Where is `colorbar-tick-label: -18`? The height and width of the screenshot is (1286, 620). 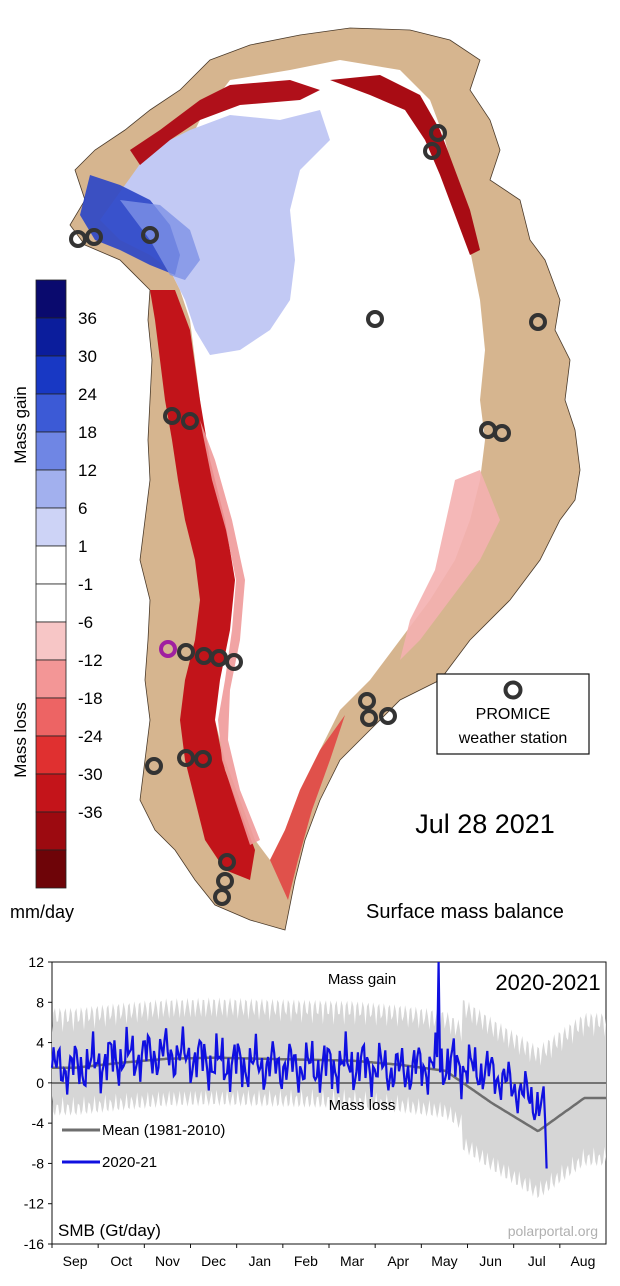
colorbar-tick-label: -18 is located at coordinates (90, 698).